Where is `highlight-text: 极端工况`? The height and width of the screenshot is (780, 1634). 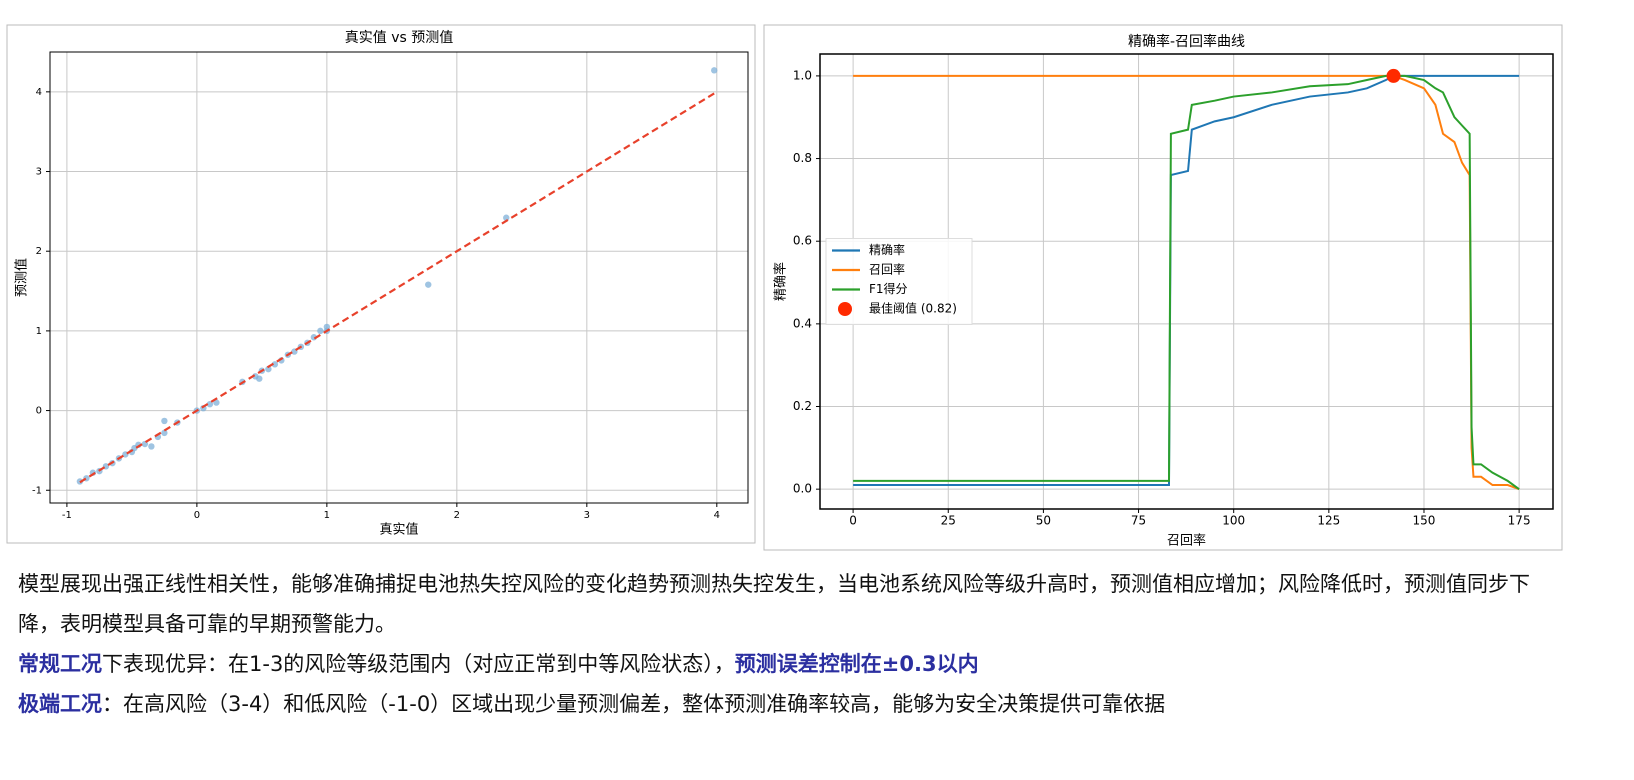
highlight-text: 极端工况 is located at coordinates (60, 704).